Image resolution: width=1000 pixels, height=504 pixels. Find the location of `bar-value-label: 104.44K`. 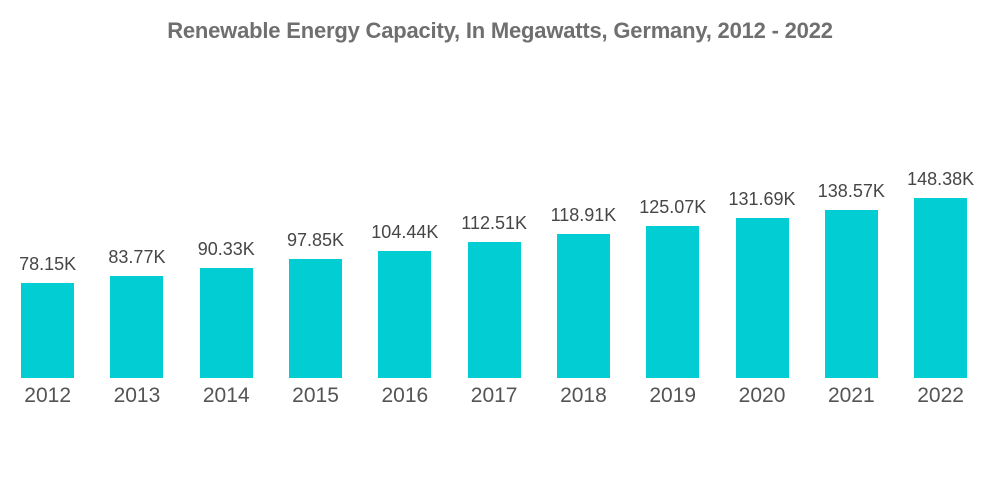

bar-value-label: 104.44K is located at coordinates (405, 232).